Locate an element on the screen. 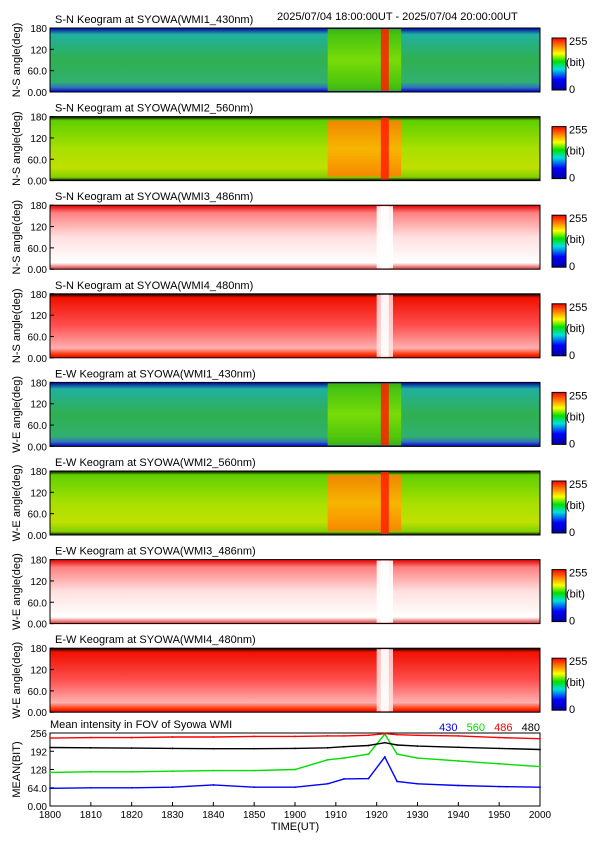 The image size is (595, 842). x-tick-label: 1930 is located at coordinates (417, 815).